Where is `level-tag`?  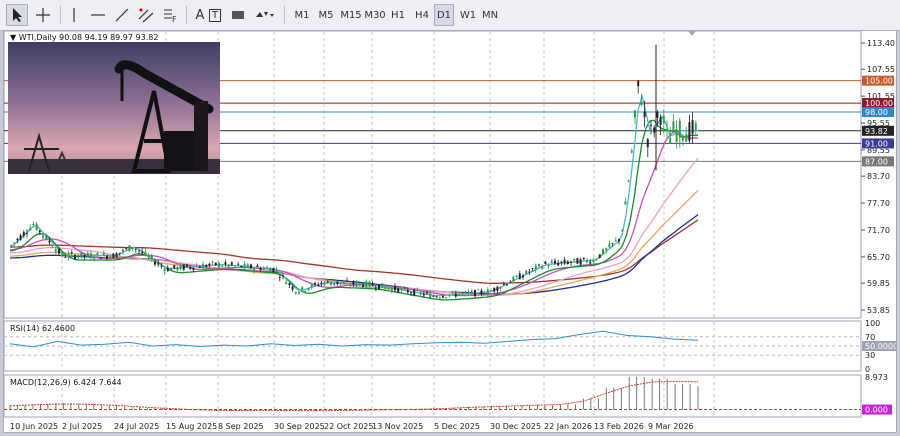 level-tag is located at coordinates (878, 80).